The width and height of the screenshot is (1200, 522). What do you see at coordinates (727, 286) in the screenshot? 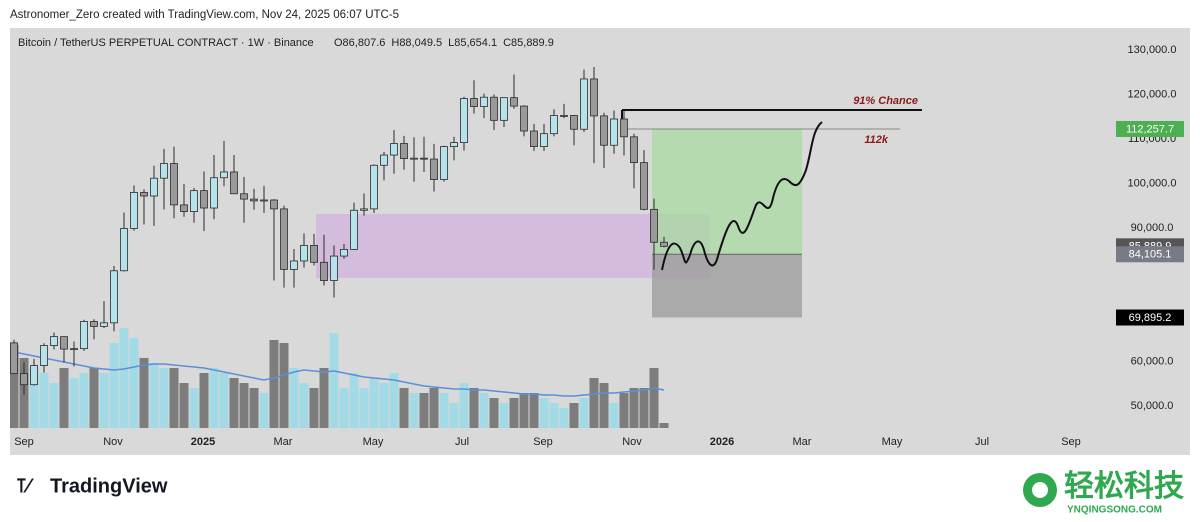
I see `stop-zone` at bounding box center [727, 286].